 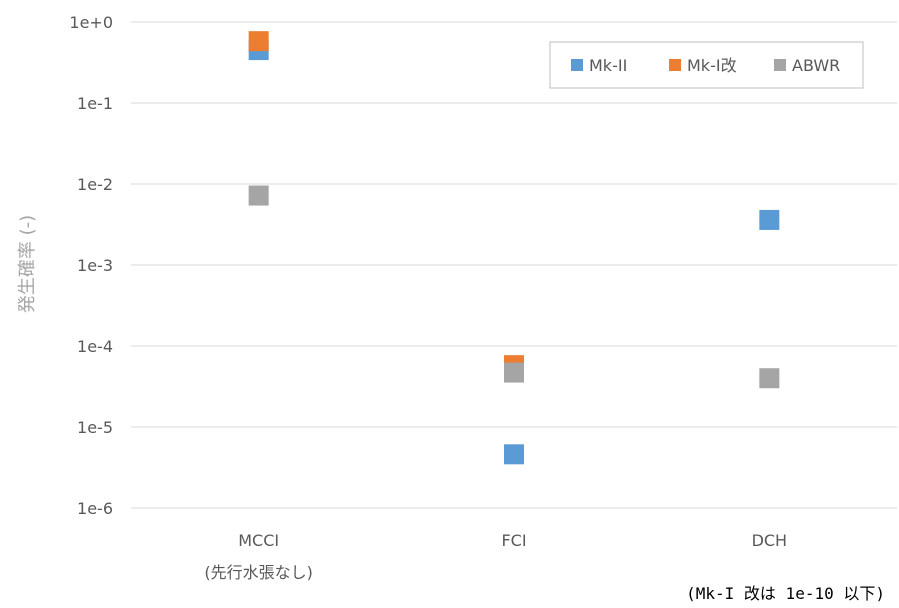 I want to click on x-axis-categories: MCCI (先行水張なし) FCI DCH, so click(x=495, y=556).